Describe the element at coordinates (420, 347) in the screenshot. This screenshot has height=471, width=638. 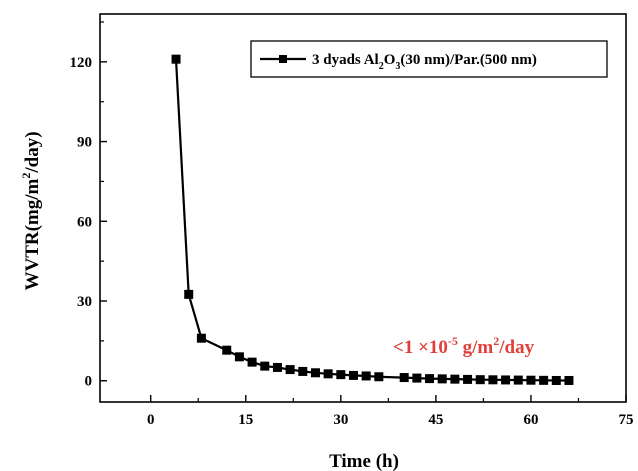
I see `annotation-pre: <1 ×10` at that location.